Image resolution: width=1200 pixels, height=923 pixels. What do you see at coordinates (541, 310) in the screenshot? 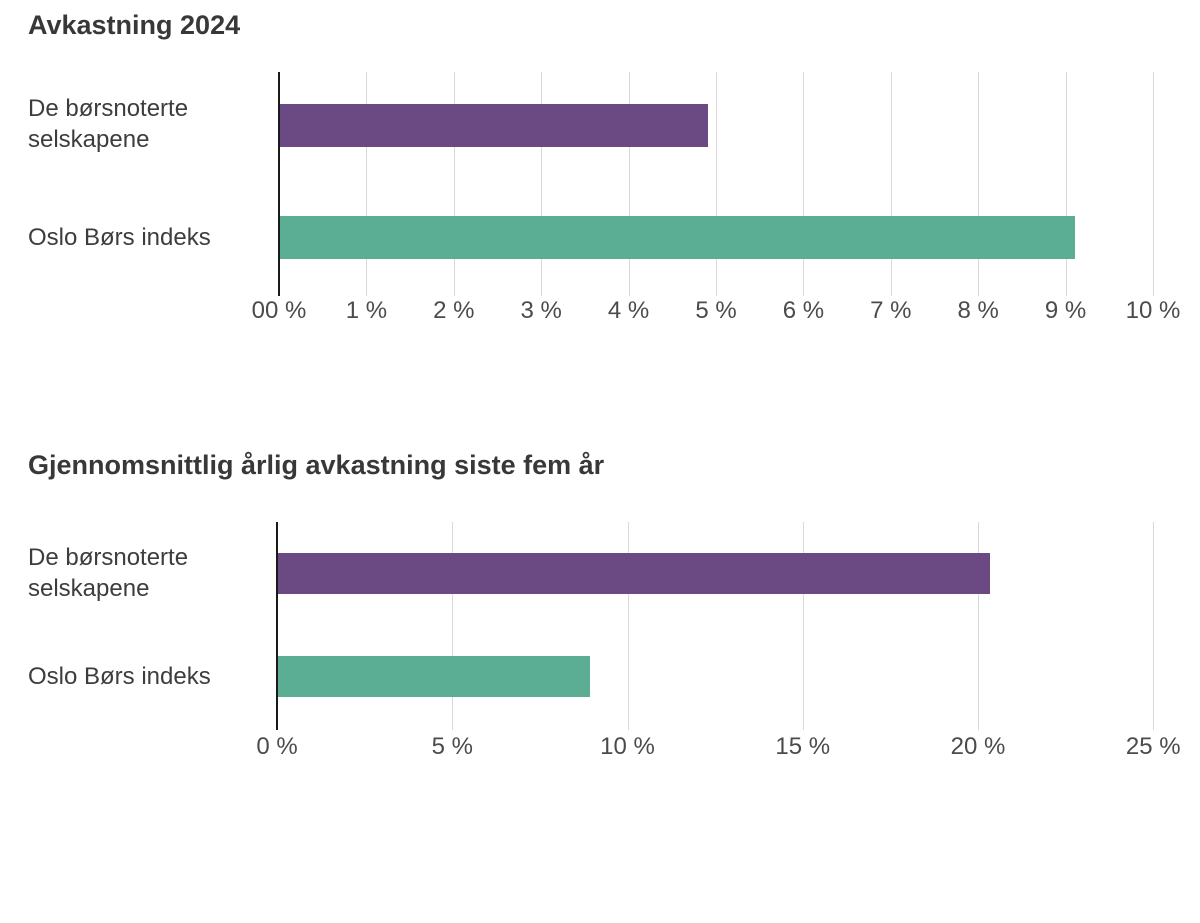
I see `x-tick-label: 3 %` at bounding box center [541, 310].